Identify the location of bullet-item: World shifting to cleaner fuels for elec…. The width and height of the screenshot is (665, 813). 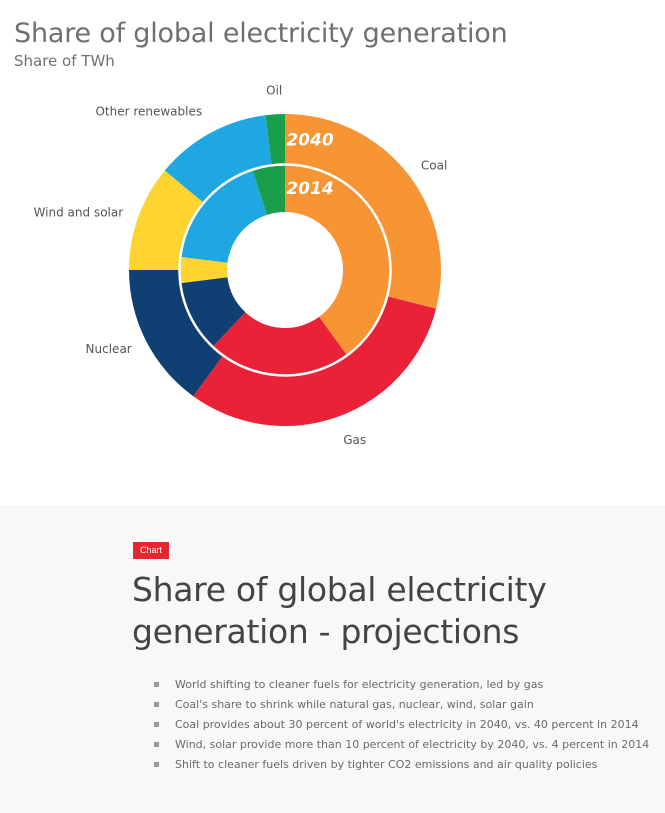
(401, 685).